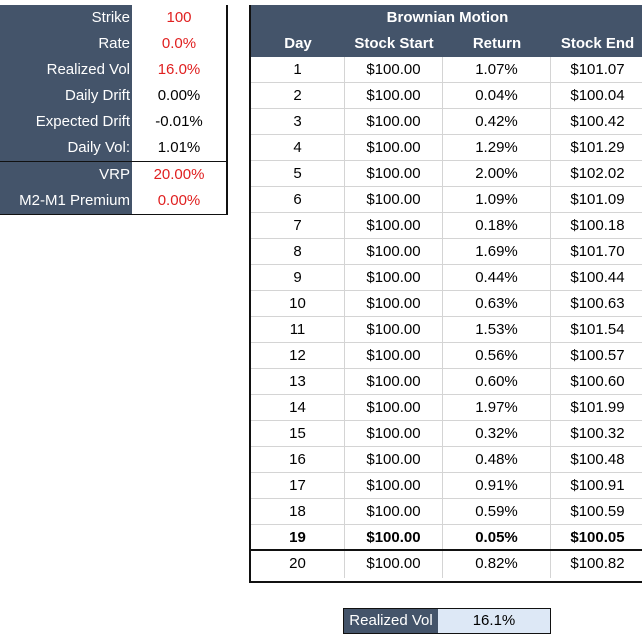 The height and width of the screenshot is (634, 642). I want to click on table-row: 8 $100.00 1.69% $101.70, so click(446, 252).